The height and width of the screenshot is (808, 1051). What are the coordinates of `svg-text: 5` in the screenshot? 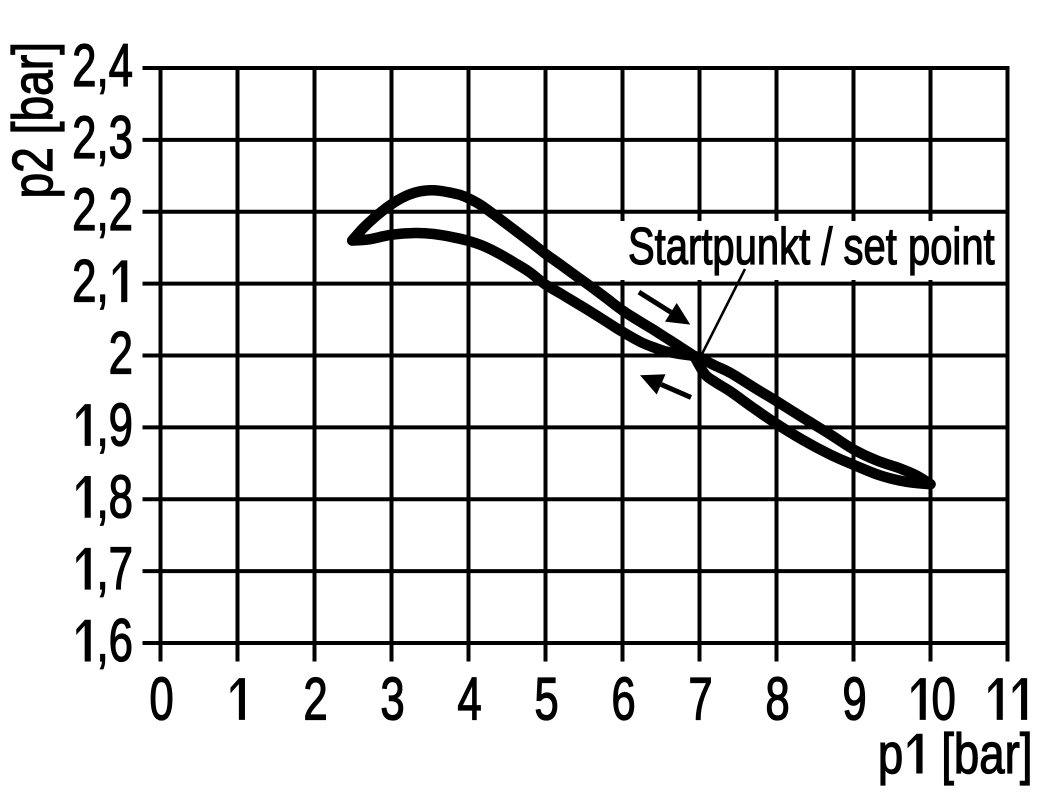 It's located at (546, 699).